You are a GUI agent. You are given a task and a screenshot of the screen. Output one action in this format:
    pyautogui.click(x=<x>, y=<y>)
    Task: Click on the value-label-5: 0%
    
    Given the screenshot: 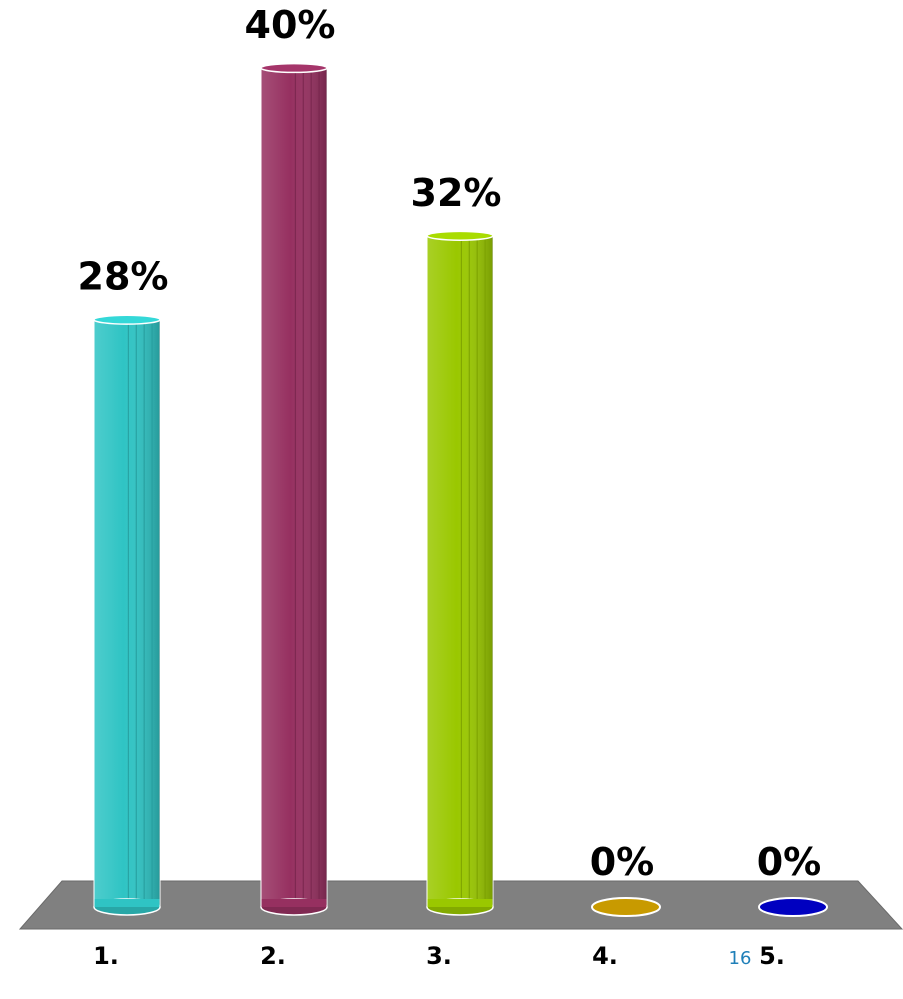 What is the action you would take?
    pyautogui.click(x=789, y=862)
    